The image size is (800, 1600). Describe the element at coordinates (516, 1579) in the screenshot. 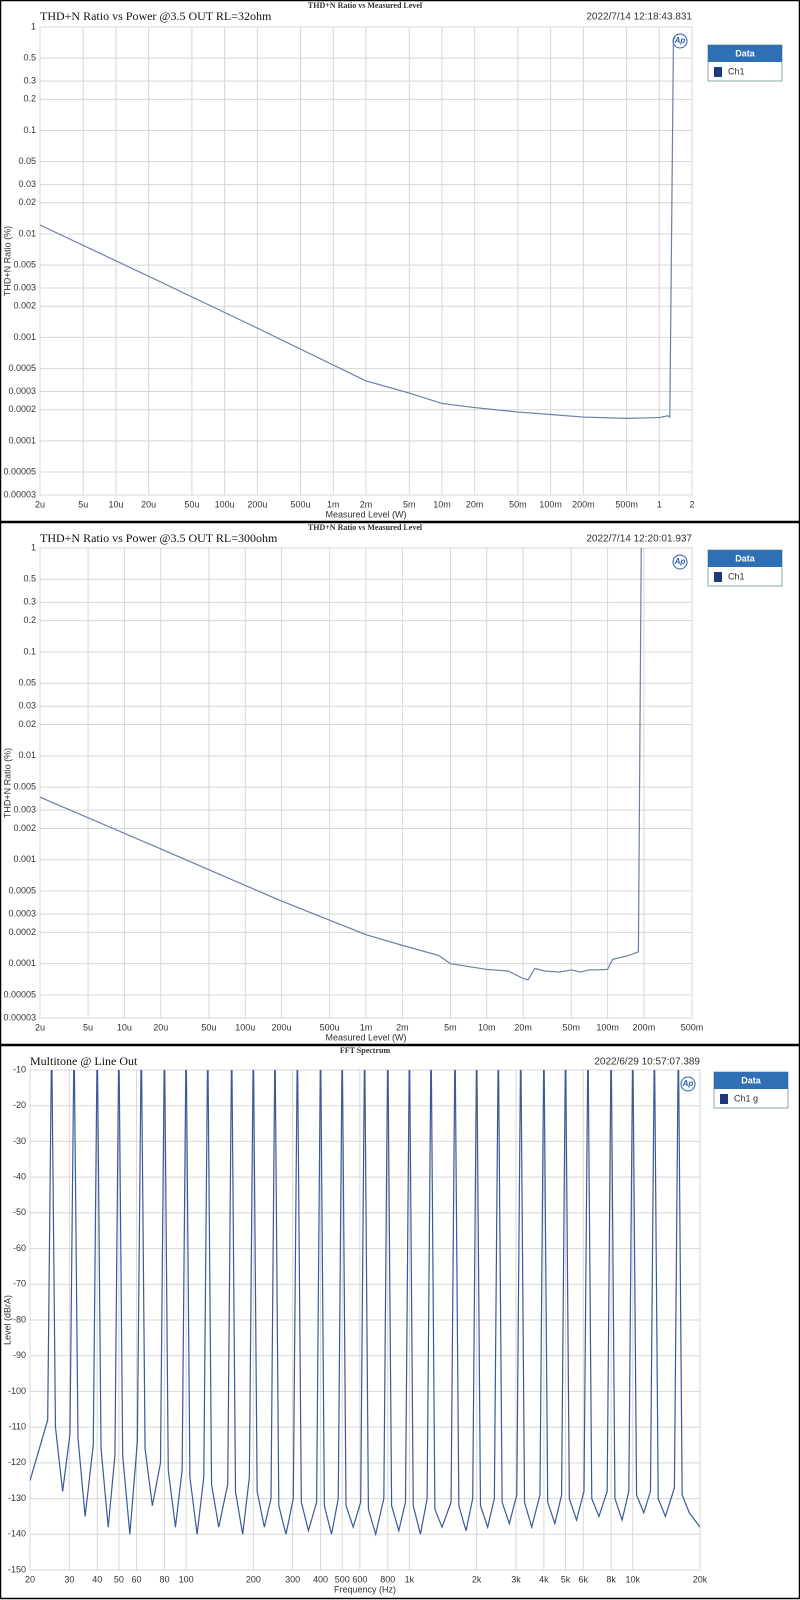

I see `x-tick-label: 3k` at that location.